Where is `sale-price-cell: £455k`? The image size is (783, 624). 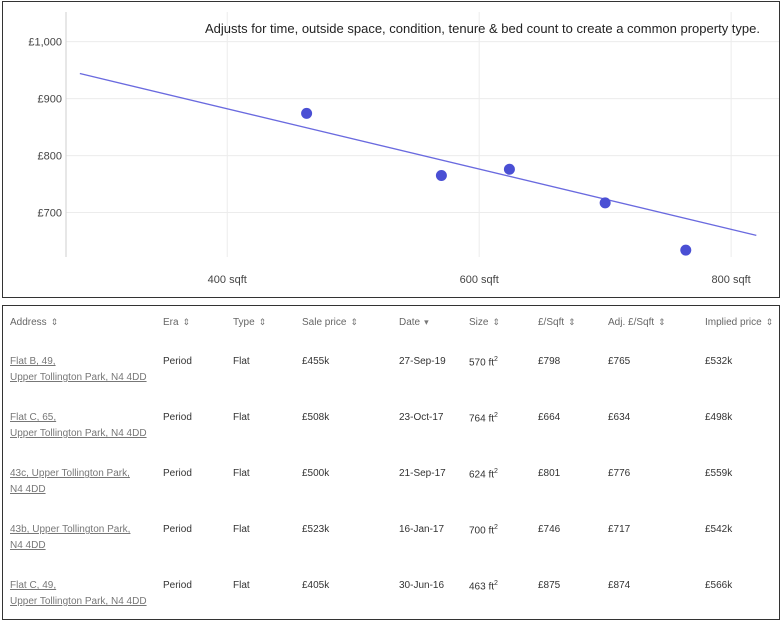 sale-price-cell: £455k is located at coordinates (316, 361).